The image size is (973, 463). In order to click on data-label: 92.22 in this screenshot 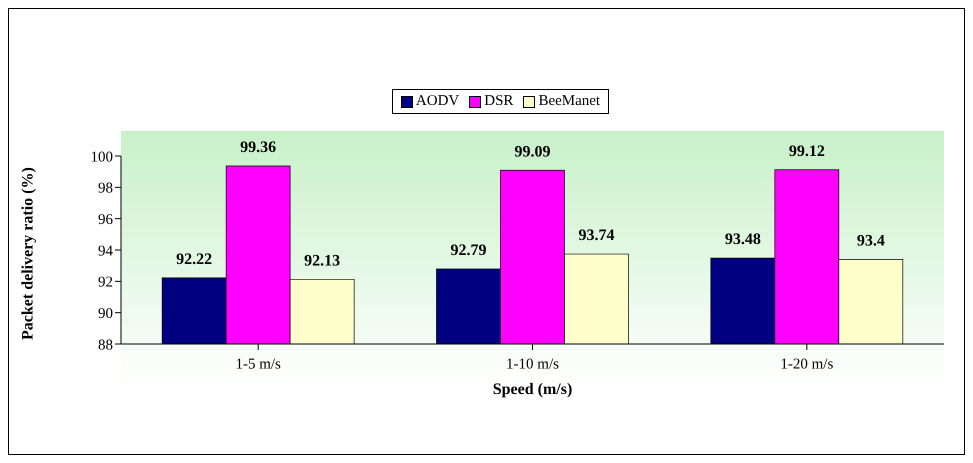, I will do `click(194, 259)`.